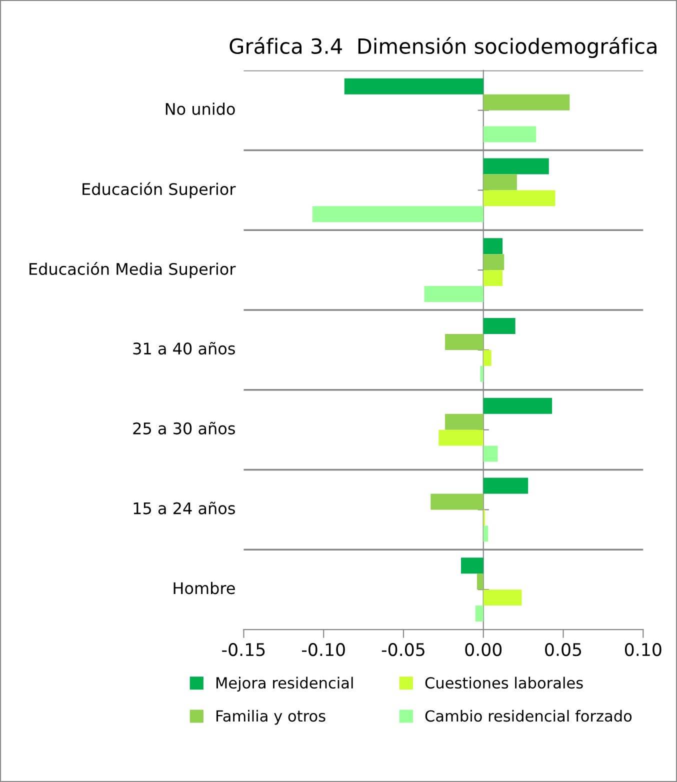  Describe the element at coordinates (204, 588) in the screenshot. I see `y-tick-label: Hombre` at that location.